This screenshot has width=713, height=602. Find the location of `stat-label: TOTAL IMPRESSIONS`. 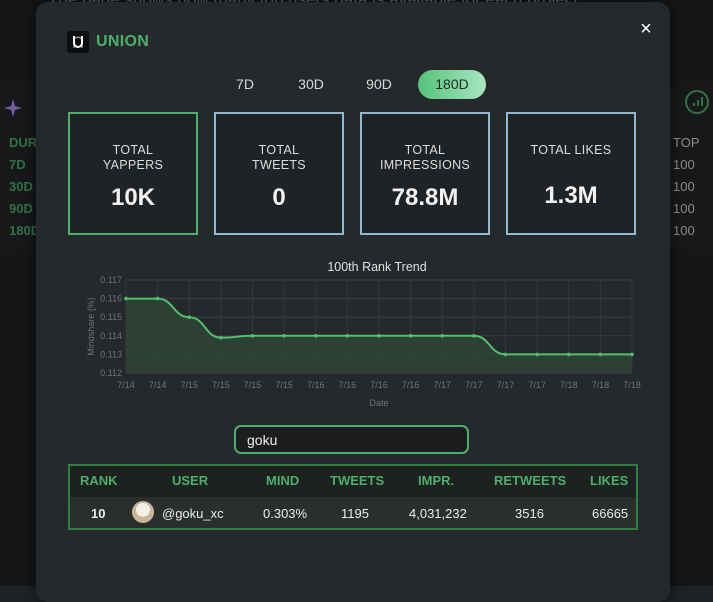

stat-label: TOTAL IMPRESSIONS is located at coordinates (425, 157).